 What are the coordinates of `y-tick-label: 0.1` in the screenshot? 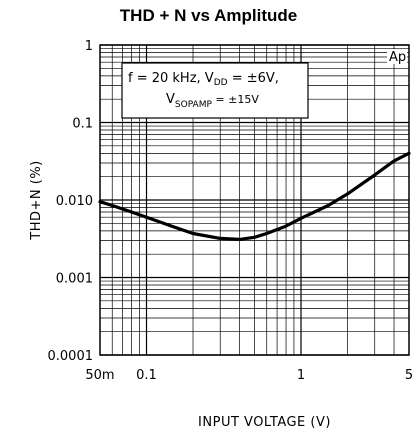 It's located at (82, 124).